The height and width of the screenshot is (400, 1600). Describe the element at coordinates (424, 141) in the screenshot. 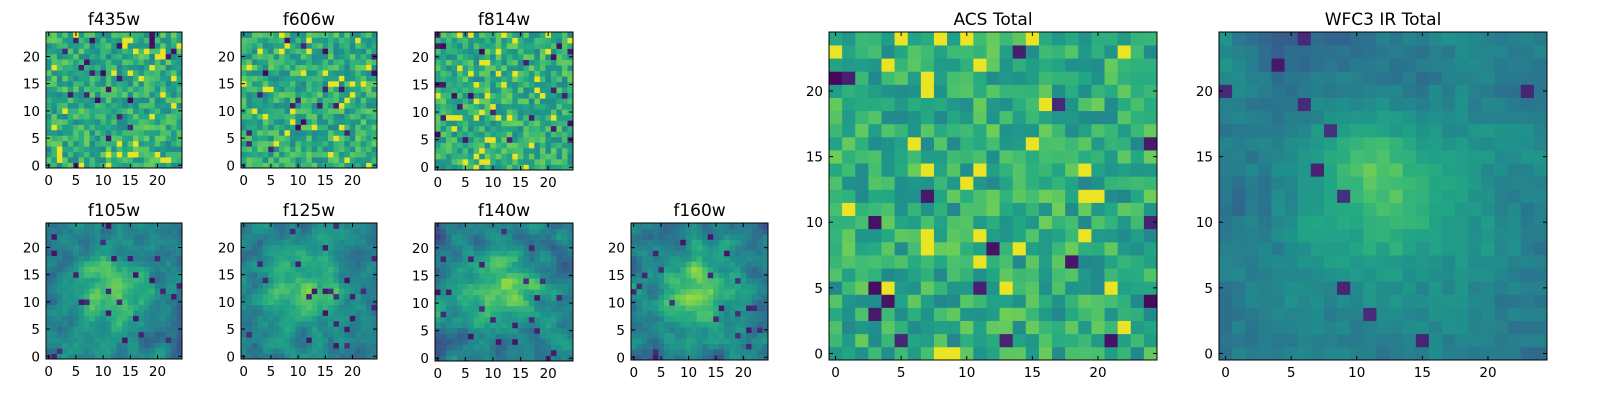

I see `y-tick-label: 5` at that location.